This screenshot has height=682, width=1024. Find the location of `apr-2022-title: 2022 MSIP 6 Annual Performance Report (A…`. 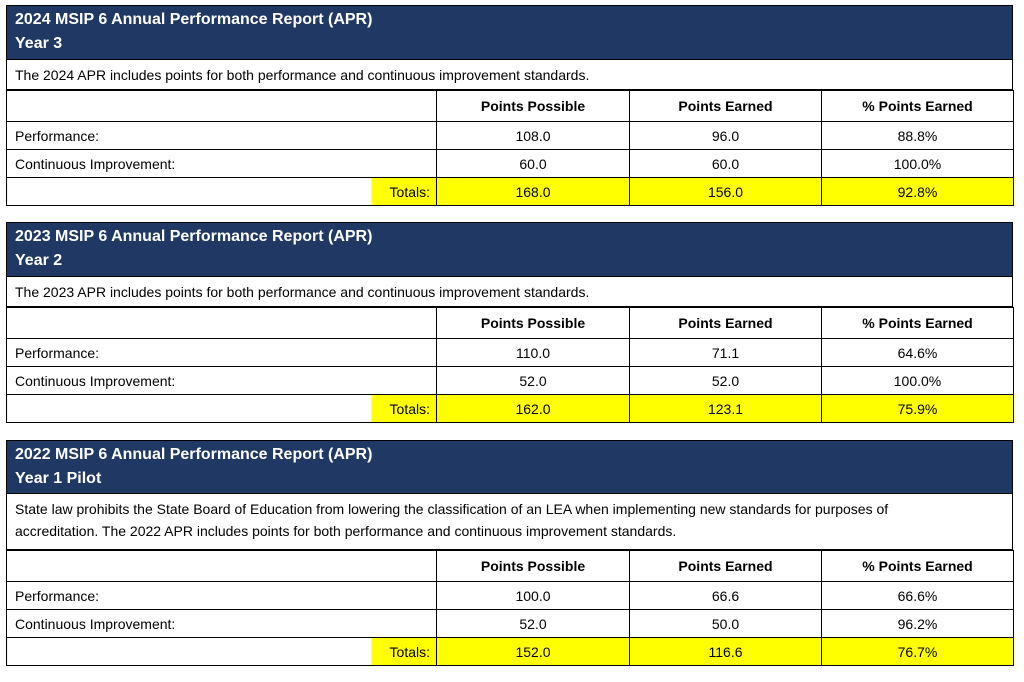

apr-2022-title: 2022 MSIP 6 Annual Performance Report (A… is located at coordinates (194, 454).